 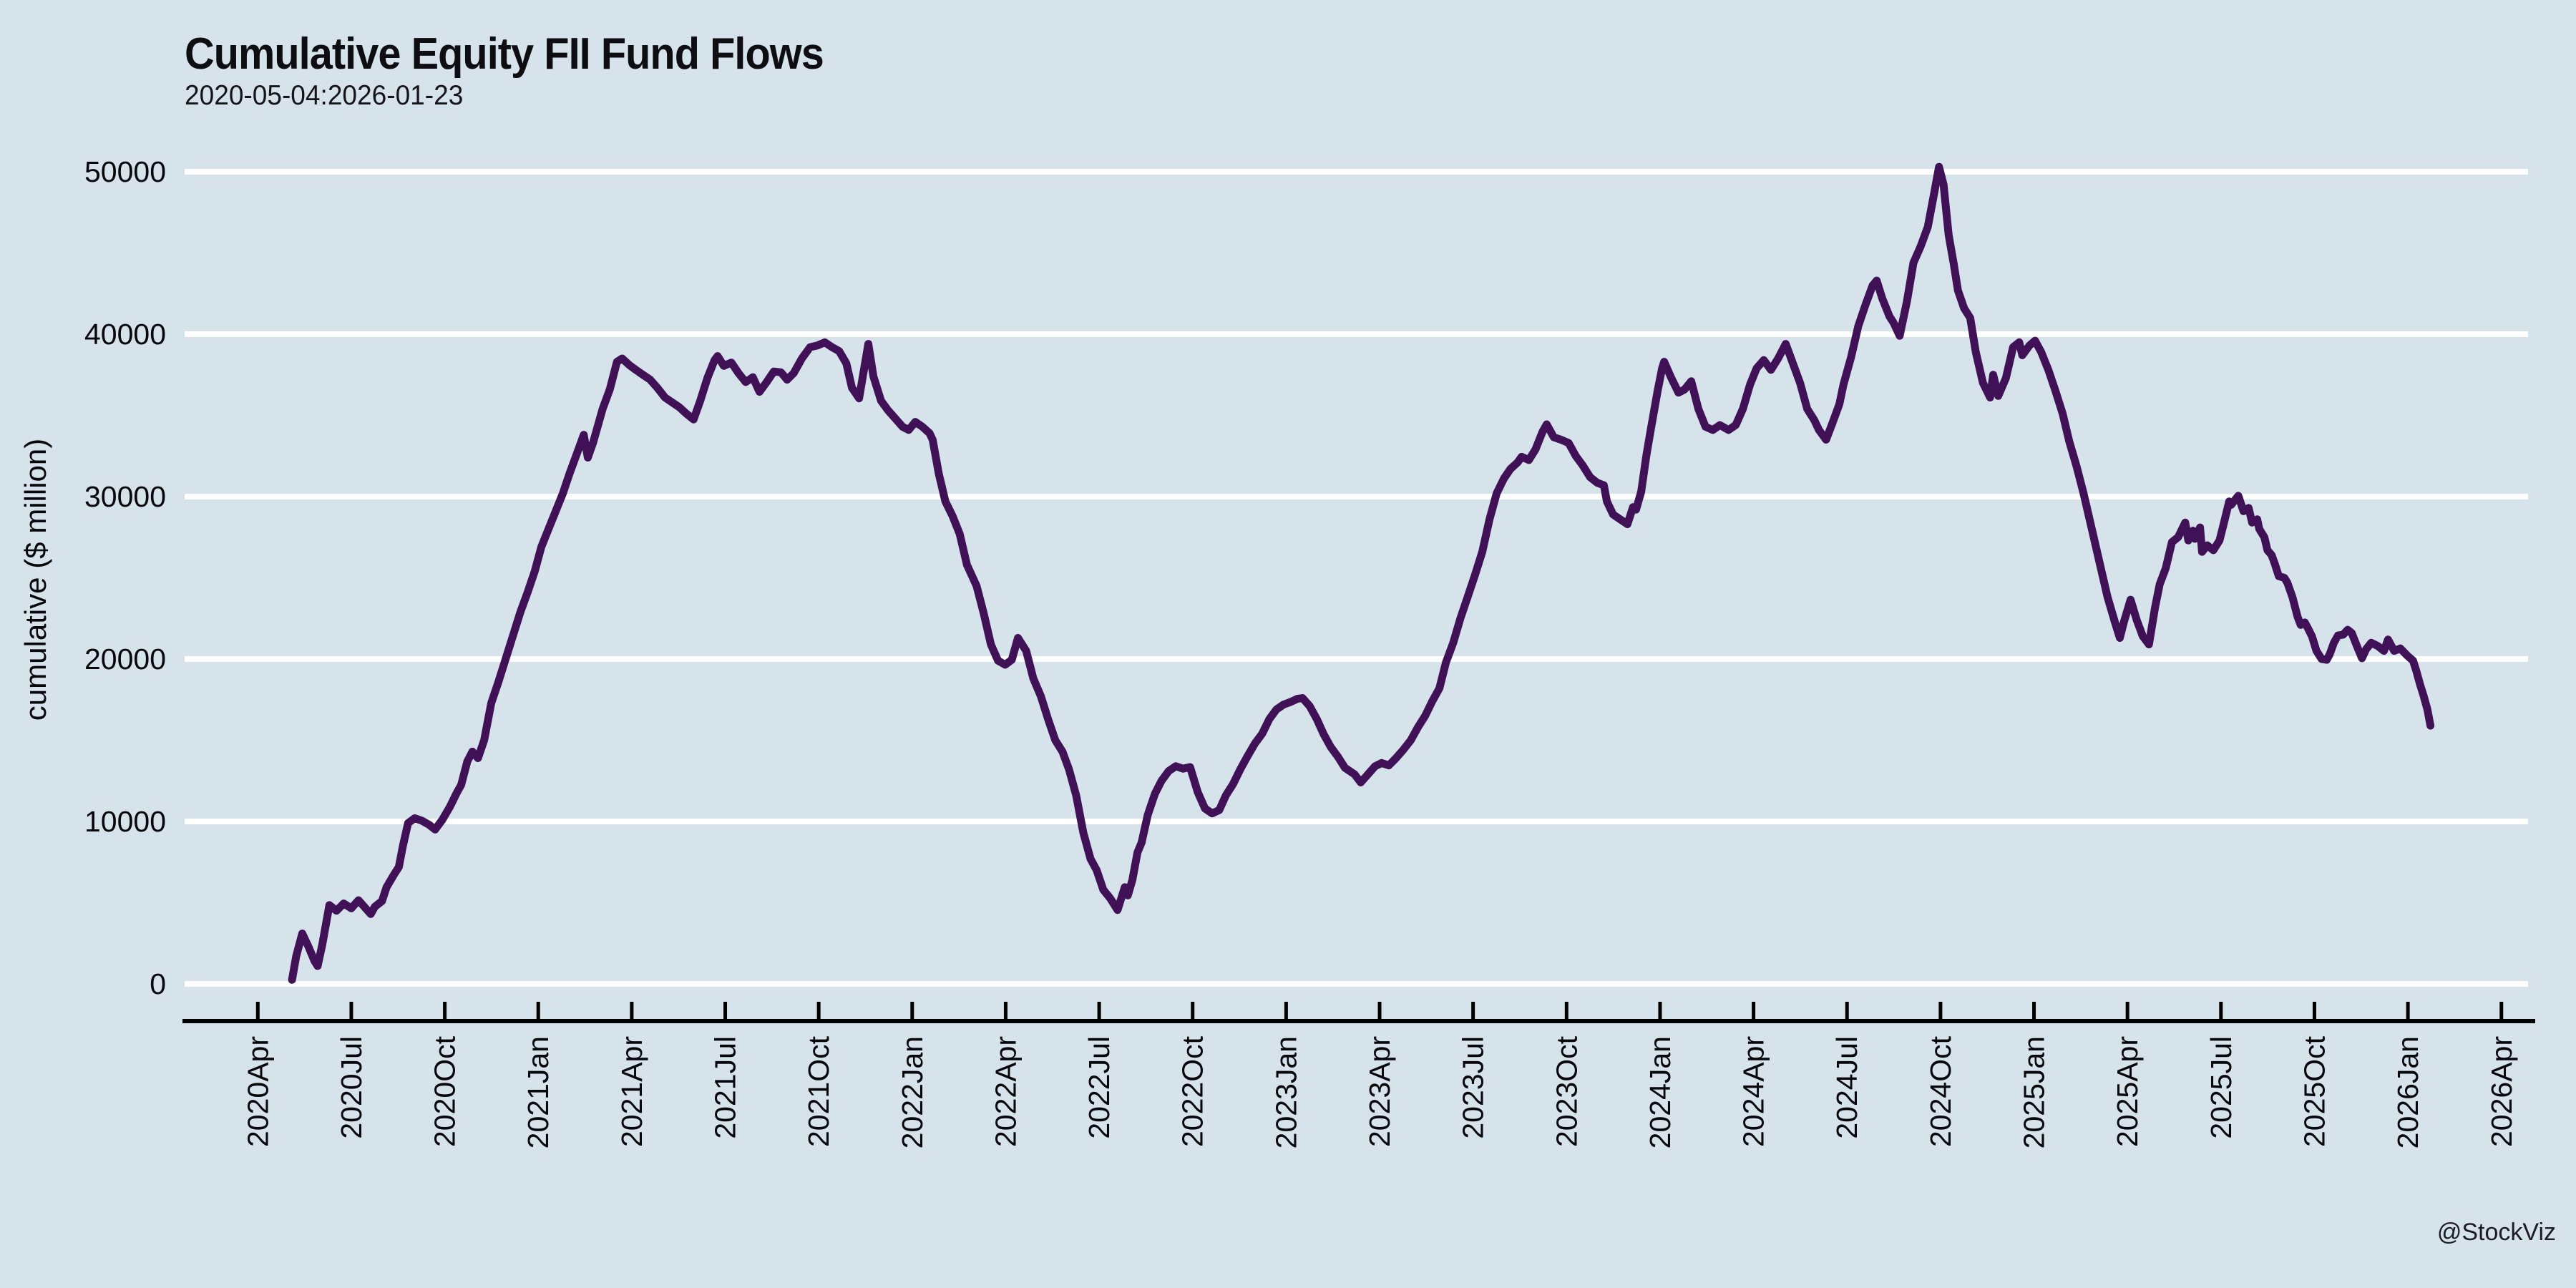 What do you see at coordinates (1753, 1091) in the screenshot?
I see `x-tick-label: 2024Apr` at bounding box center [1753, 1091].